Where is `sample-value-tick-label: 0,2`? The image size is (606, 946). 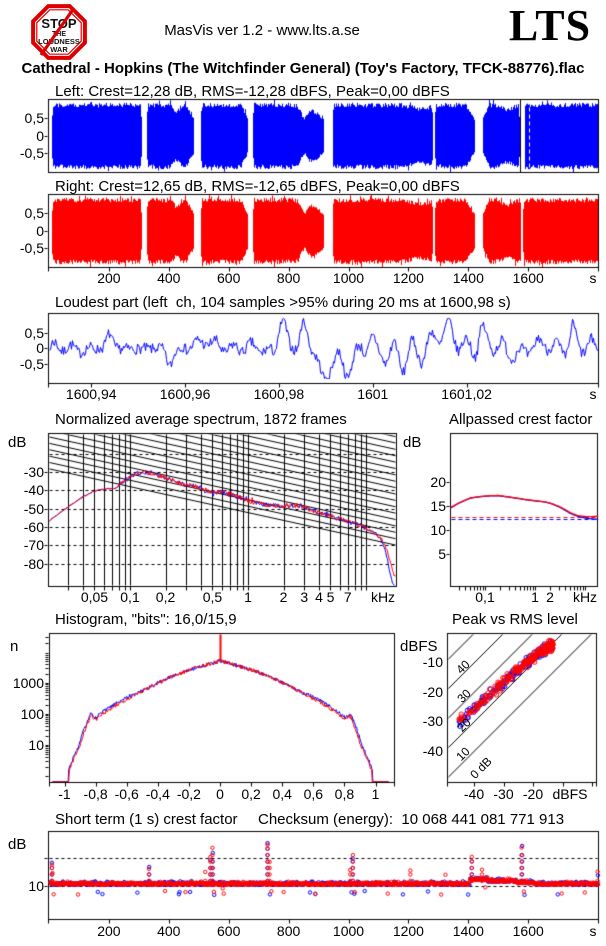
sample-value-tick-label: 0,2 is located at coordinates (251, 794).